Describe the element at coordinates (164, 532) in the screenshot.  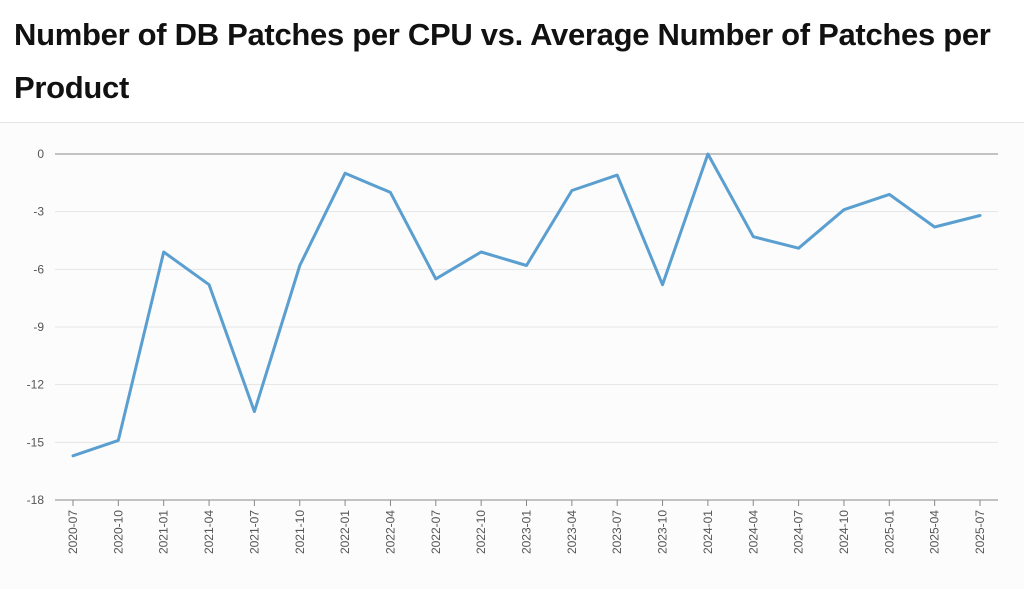
I see `x-tick-label: 2021-01` at that location.